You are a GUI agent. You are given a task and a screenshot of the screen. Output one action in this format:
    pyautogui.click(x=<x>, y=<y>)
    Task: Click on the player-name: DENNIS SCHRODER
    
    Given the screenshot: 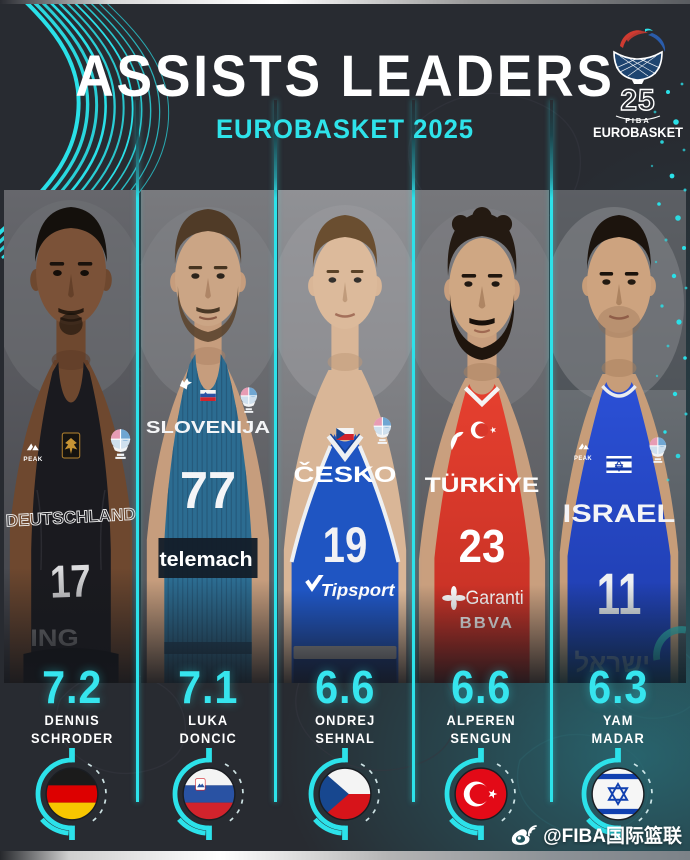 What is the action you would take?
    pyautogui.click(x=72, y=730)
    